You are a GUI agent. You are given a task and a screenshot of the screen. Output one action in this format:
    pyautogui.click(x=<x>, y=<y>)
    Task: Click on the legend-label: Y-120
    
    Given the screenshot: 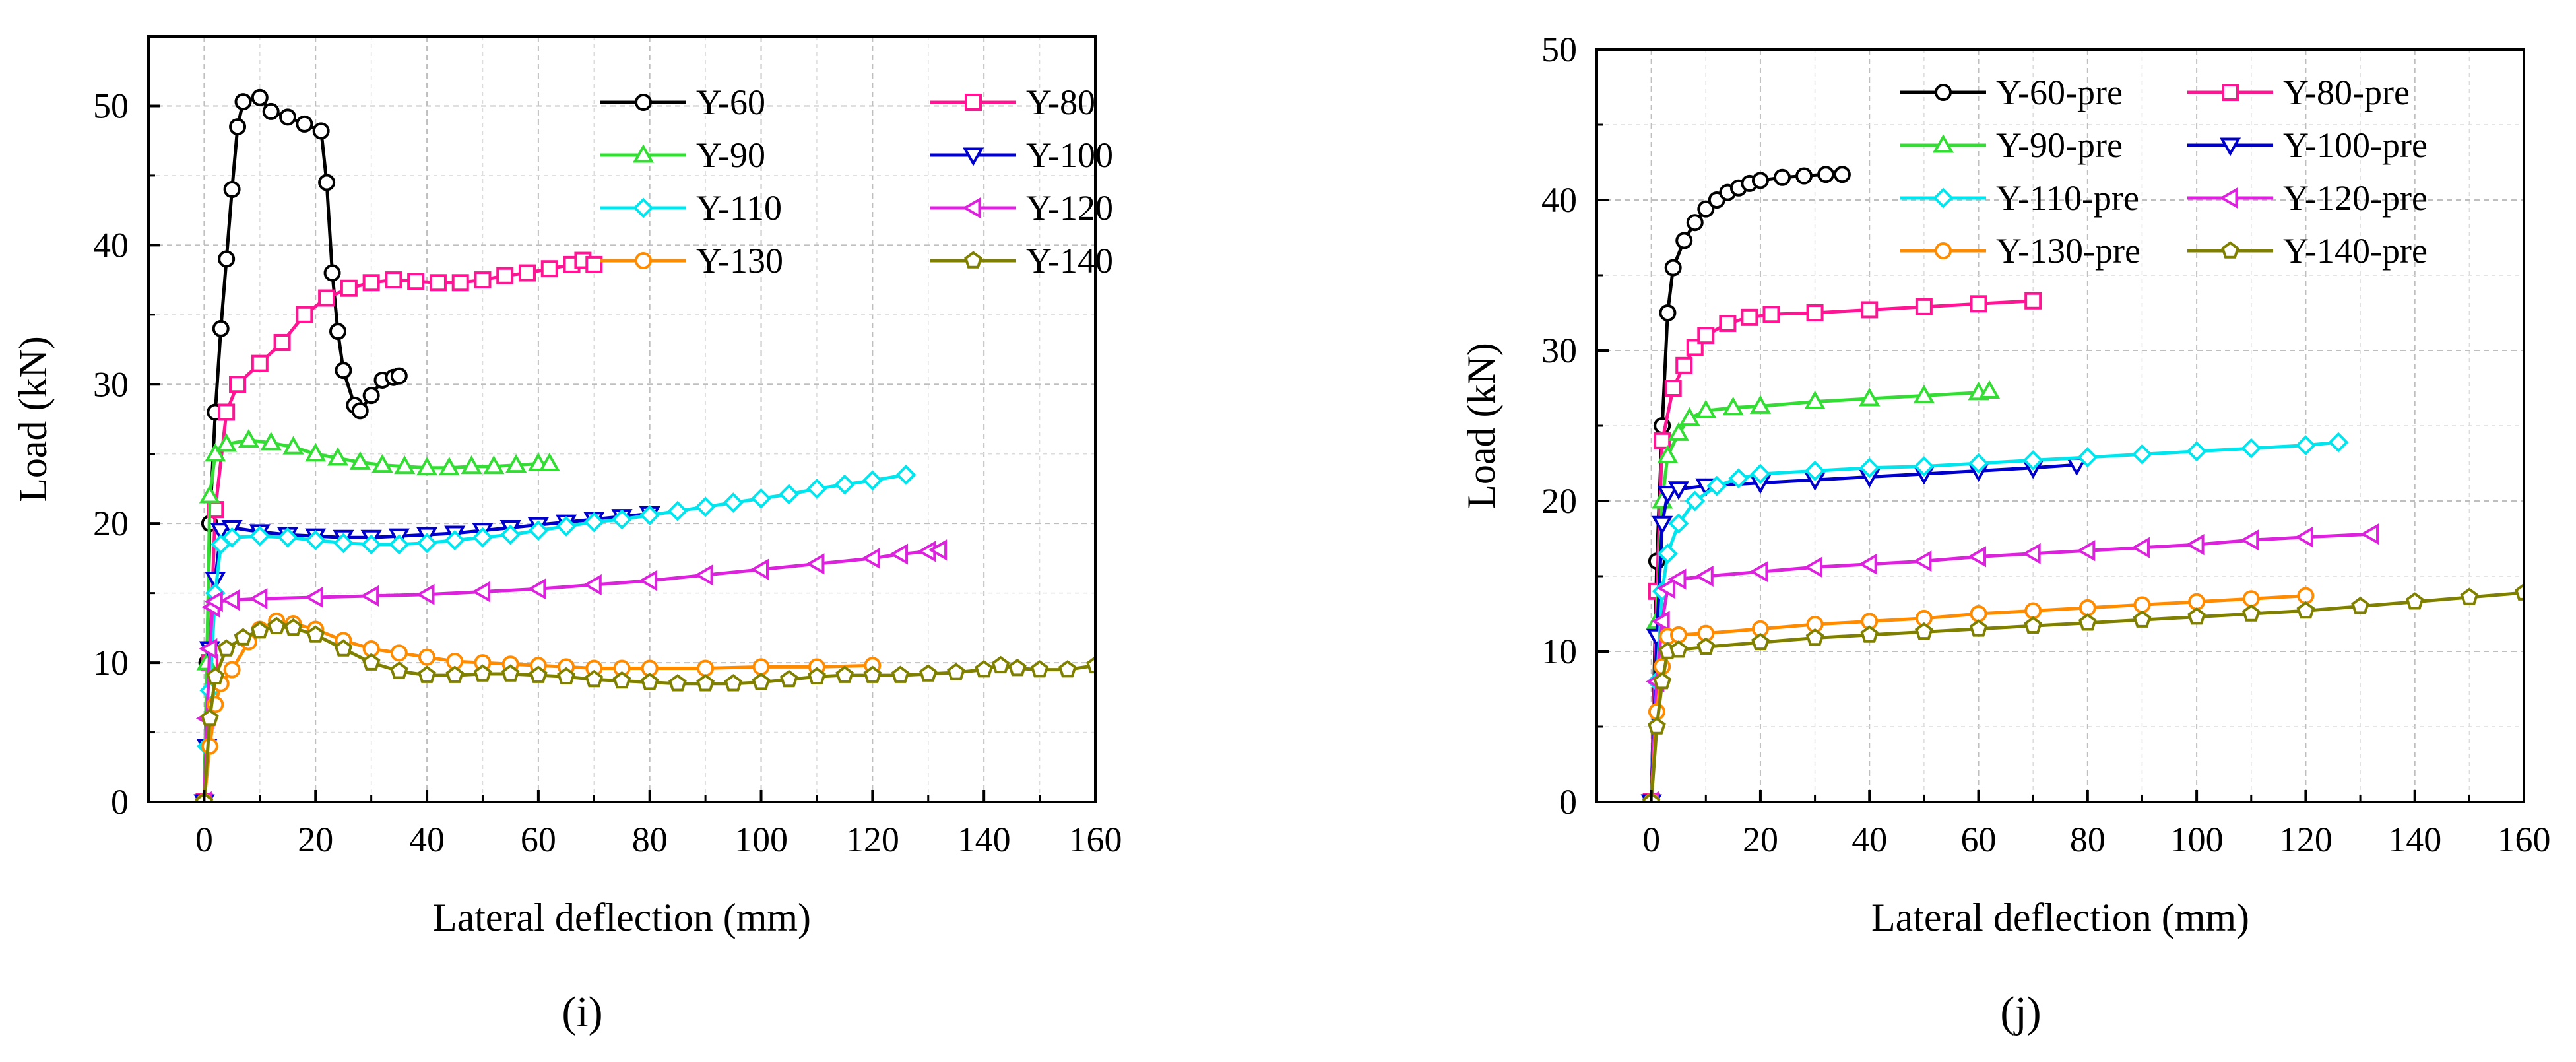 What is the action you would take?
    pyautogui.click(x=1069, y=208)
    